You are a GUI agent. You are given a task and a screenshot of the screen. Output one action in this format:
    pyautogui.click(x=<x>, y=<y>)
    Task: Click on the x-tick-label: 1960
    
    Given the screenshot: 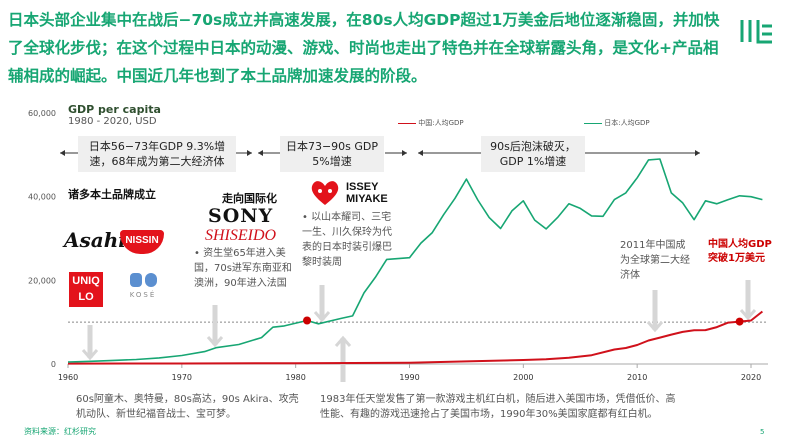 What is the action you would take?
    pyautogui.click(x=68, y=377)
    